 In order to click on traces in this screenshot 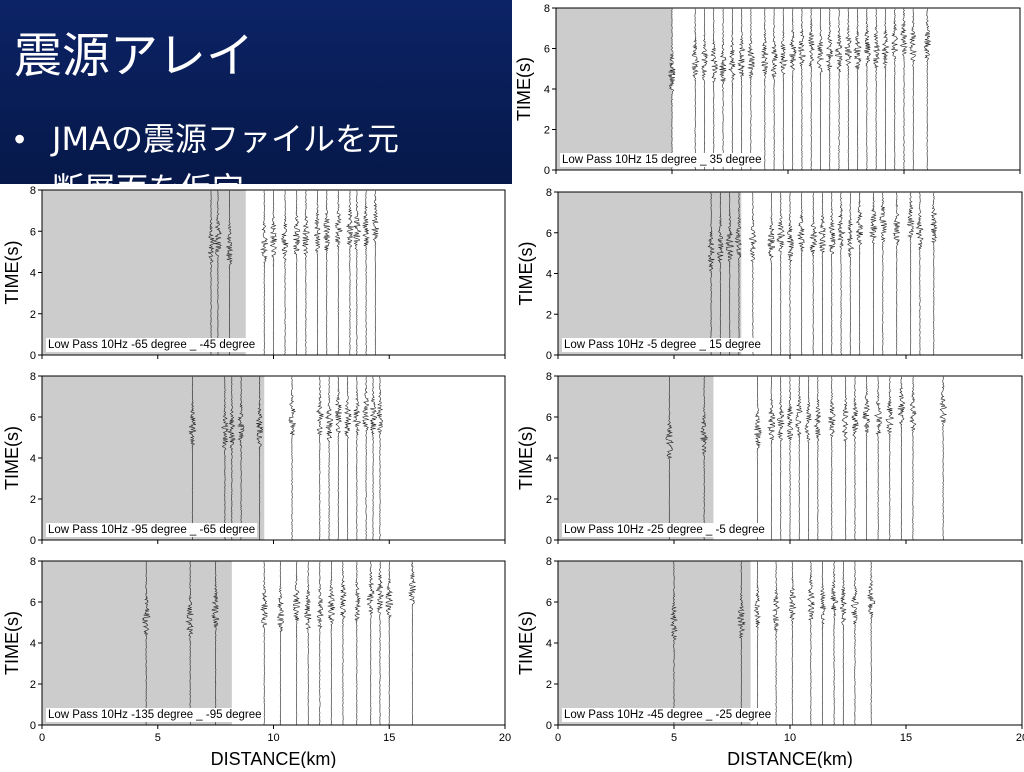, I will do `click(286, 458)`.